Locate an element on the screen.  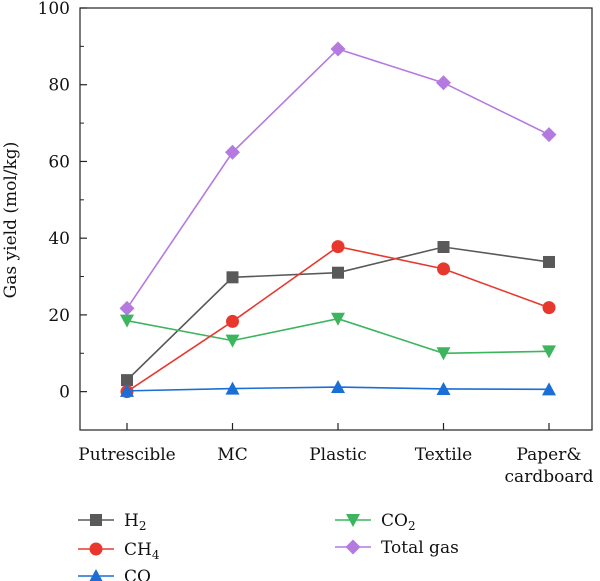
series-co is located at coordinates (338, 388).